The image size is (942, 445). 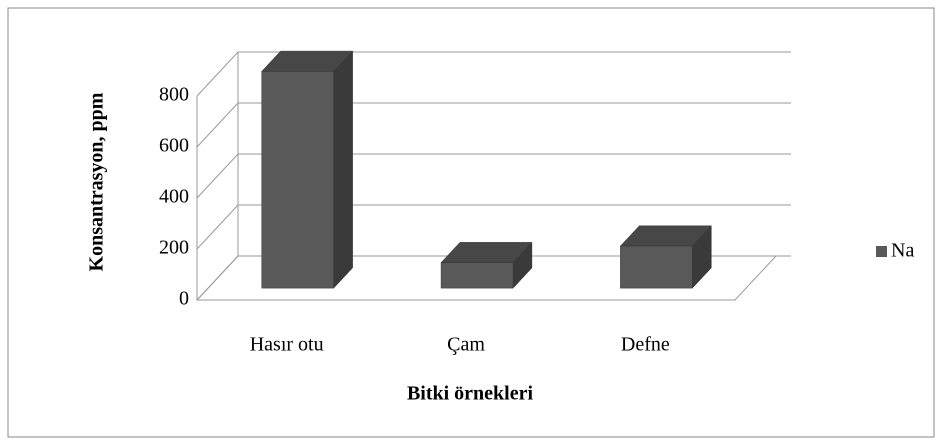 I want to click on x-tick-label: Defne, so click(x=645, y=345).